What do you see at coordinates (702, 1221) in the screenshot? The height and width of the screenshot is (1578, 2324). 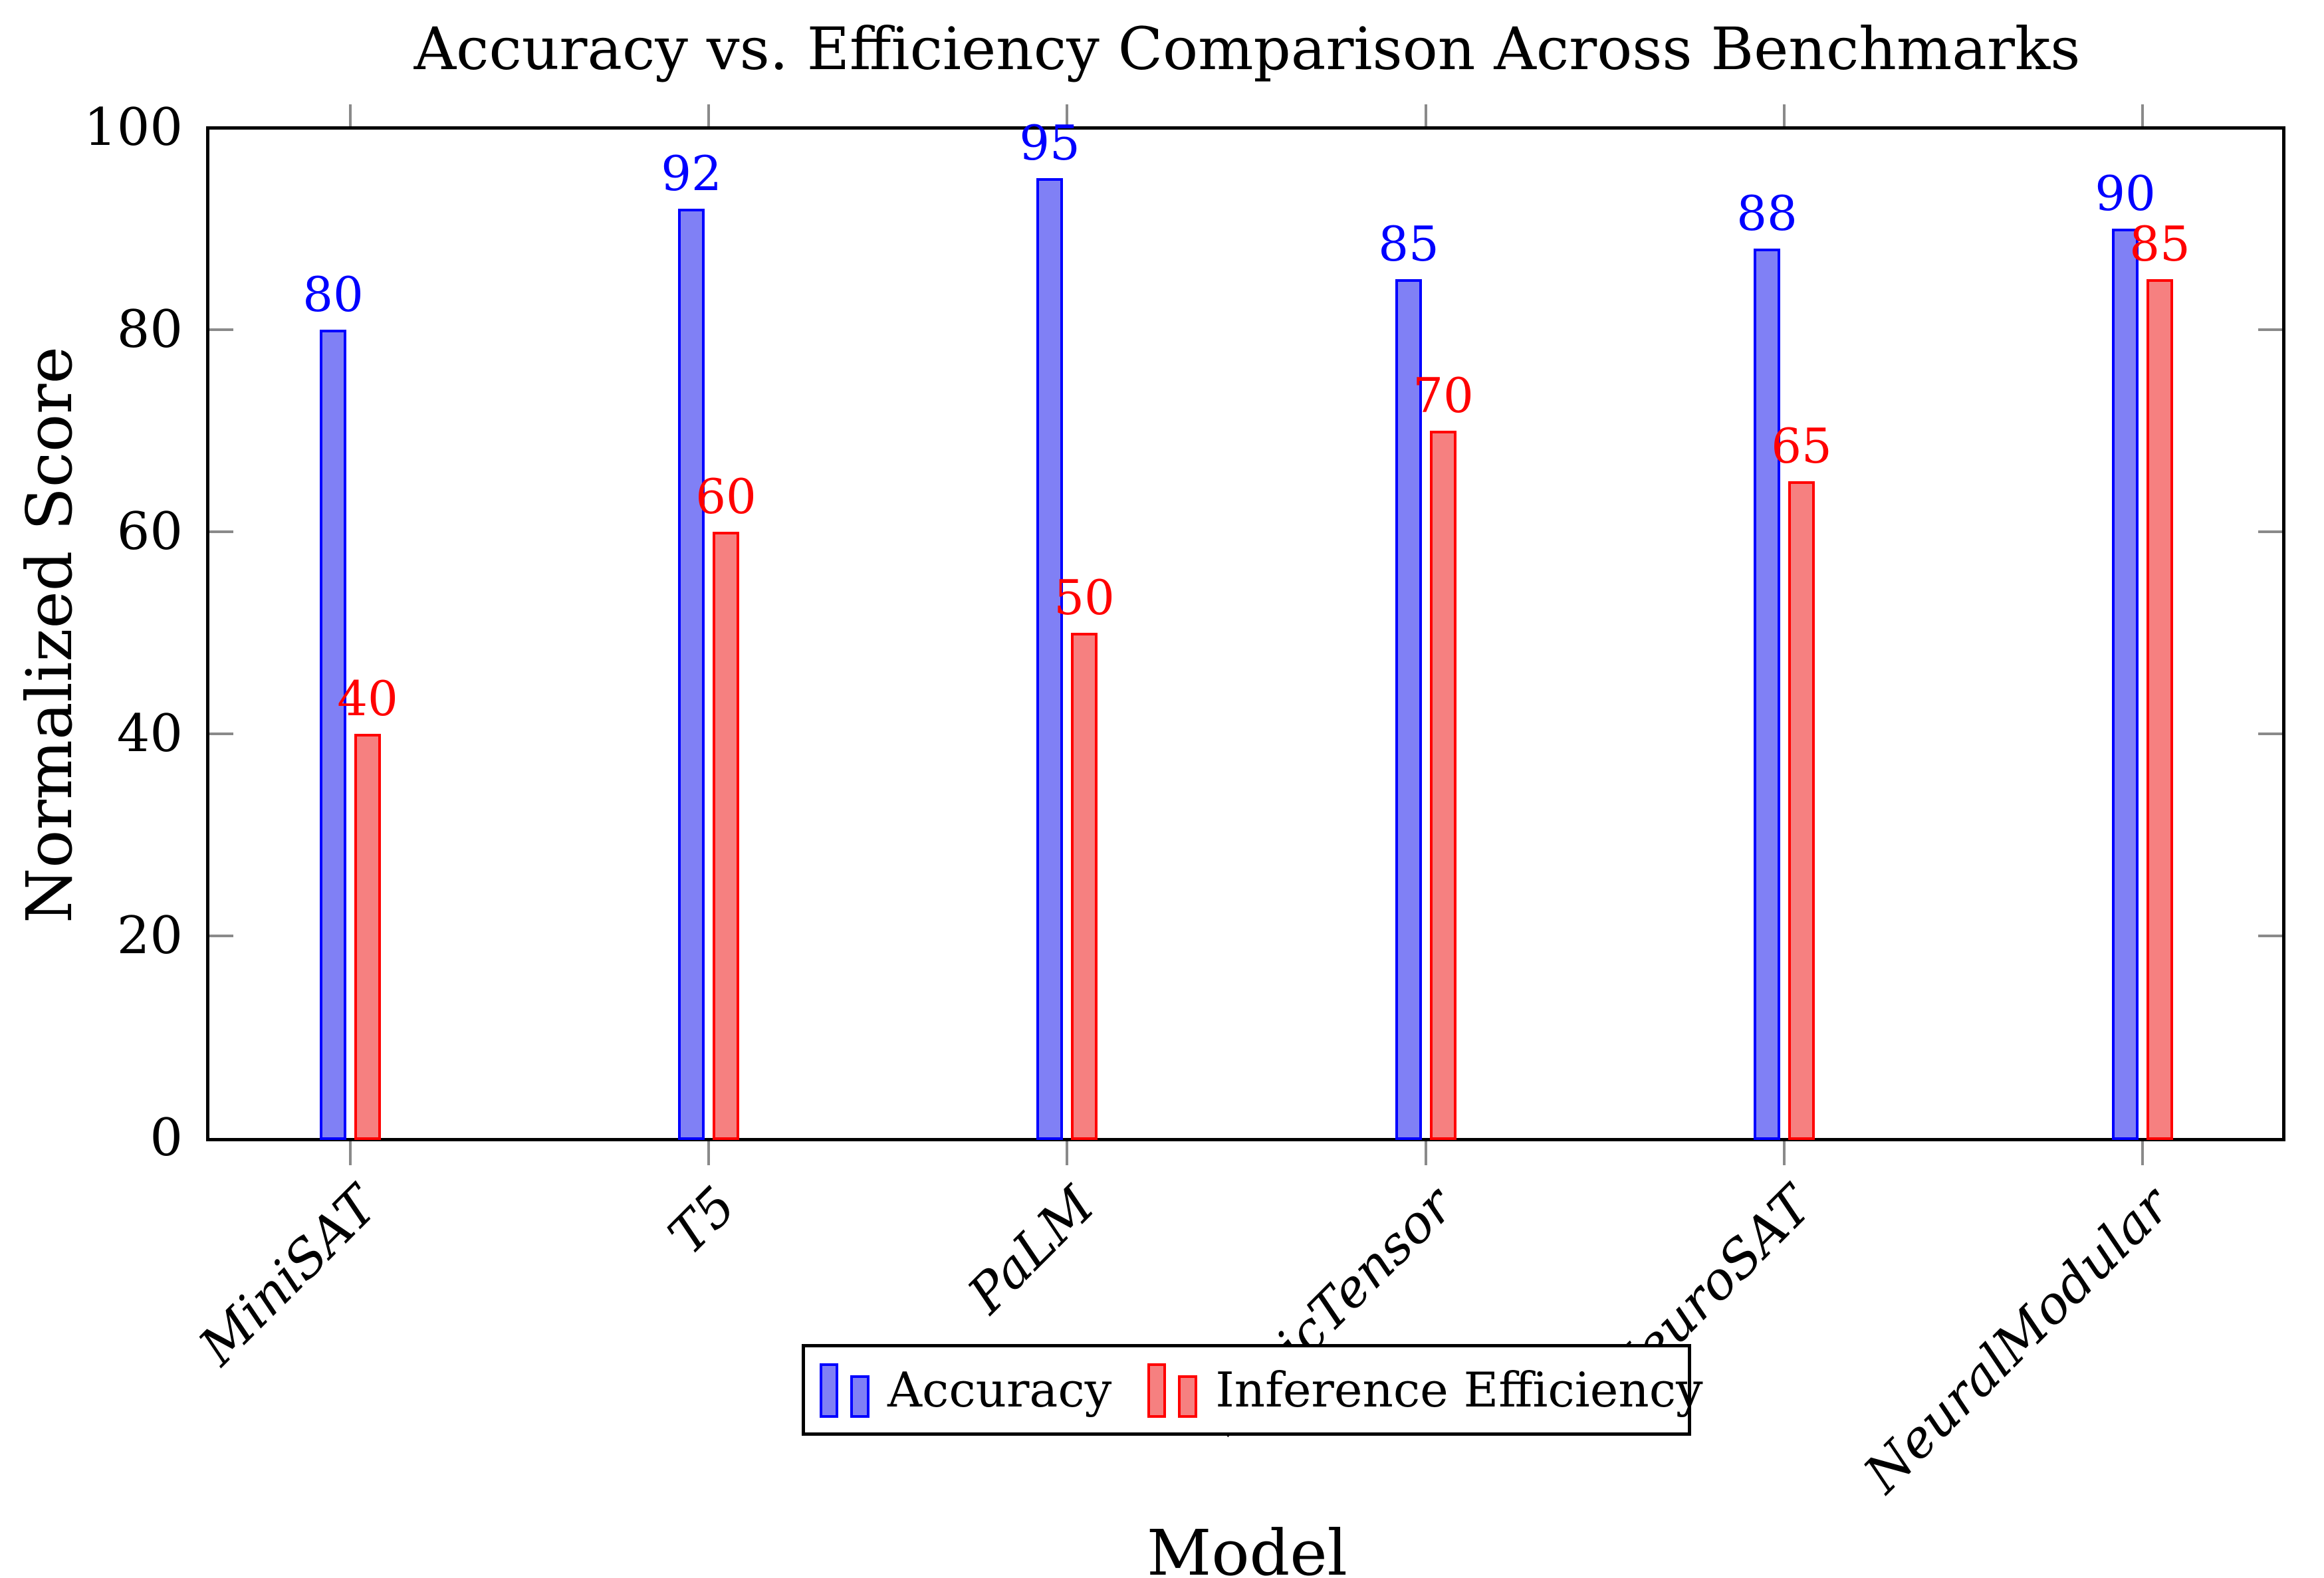 I see `x-category-label-T5: T5` at bounding box center [702, 1221].